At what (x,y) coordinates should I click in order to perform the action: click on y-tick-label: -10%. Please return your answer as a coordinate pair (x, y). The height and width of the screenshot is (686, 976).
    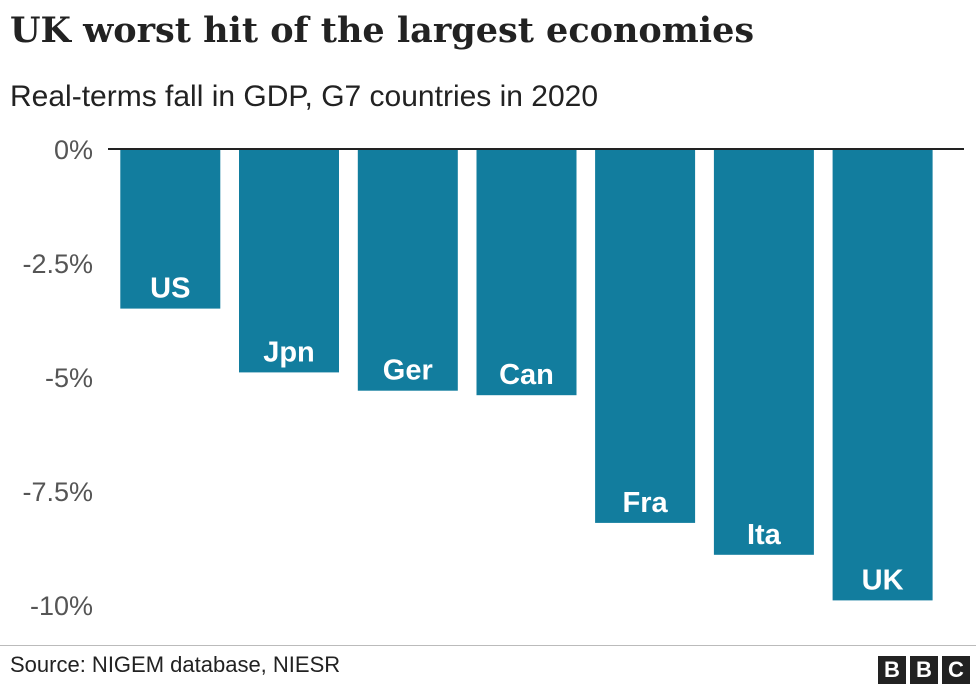
    Looking at the image, I should click on (61, 606).